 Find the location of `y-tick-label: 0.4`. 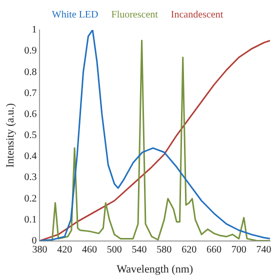

y-tick-label: 0.4 is located at coordinates (30, 156).